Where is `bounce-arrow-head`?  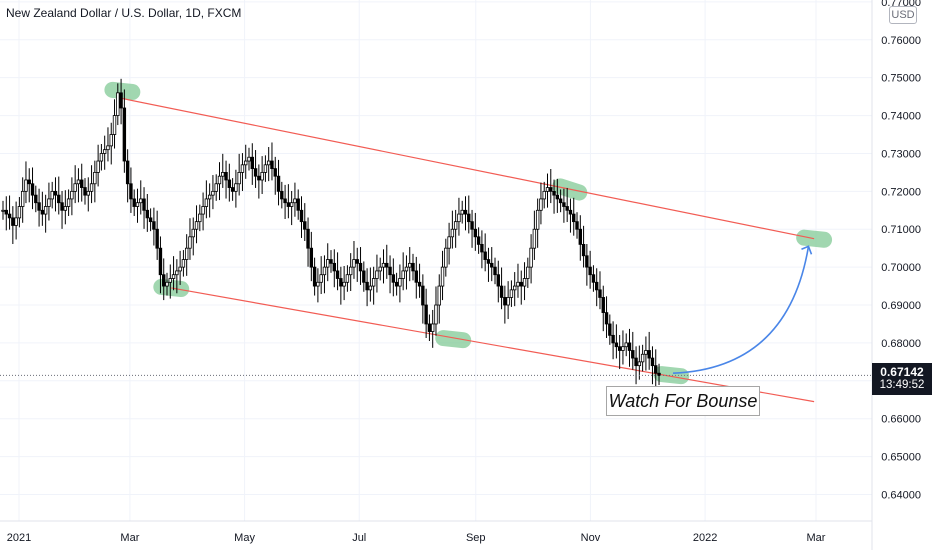
bounce-arrow-head is located at coordinates (807, 250).